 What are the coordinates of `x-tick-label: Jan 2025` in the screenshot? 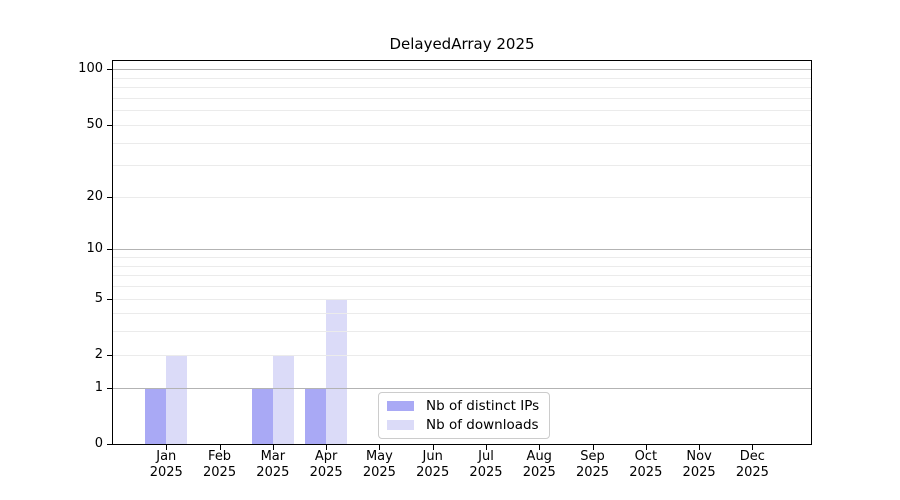 It's located at (166, 464).